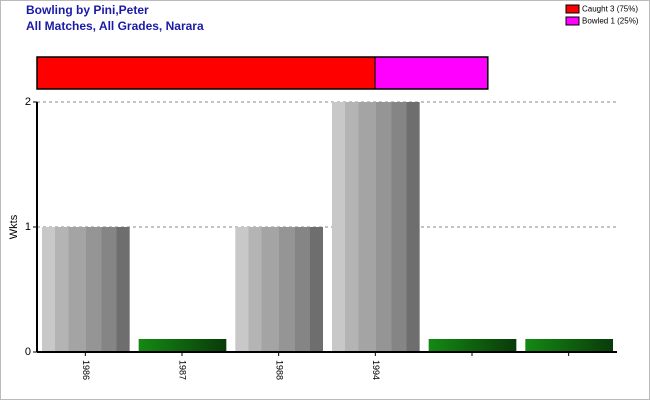  What do you see at coordinates (14, 226) in the screenshot?
I see `y-axis-label: Wkts` at bounding box center [14, 226].